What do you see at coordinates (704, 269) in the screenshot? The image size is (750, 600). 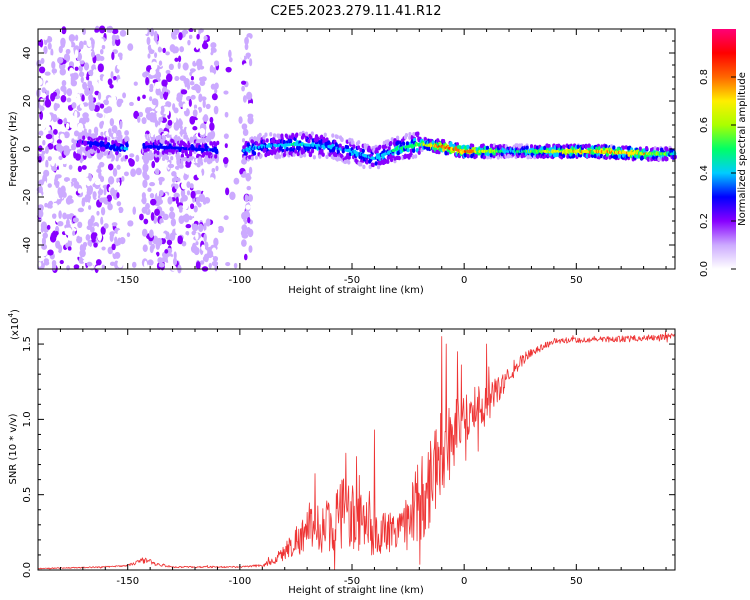 I see `colorbar-tick-label: 0.0` at bounding box center [704, 269].